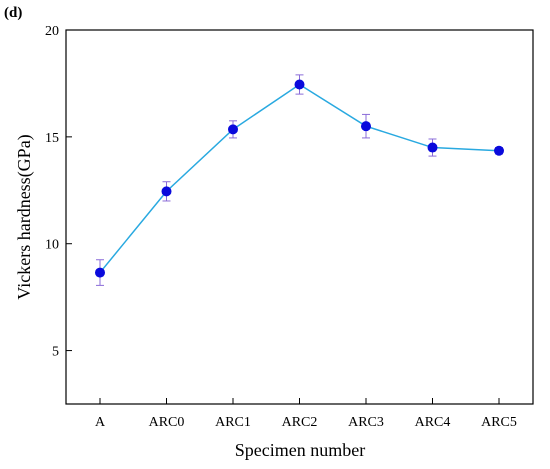 Image resolution: width=550 pixels, height=469 pixels. I want to click on x-tick-label: ARC2, so click(300, 422).